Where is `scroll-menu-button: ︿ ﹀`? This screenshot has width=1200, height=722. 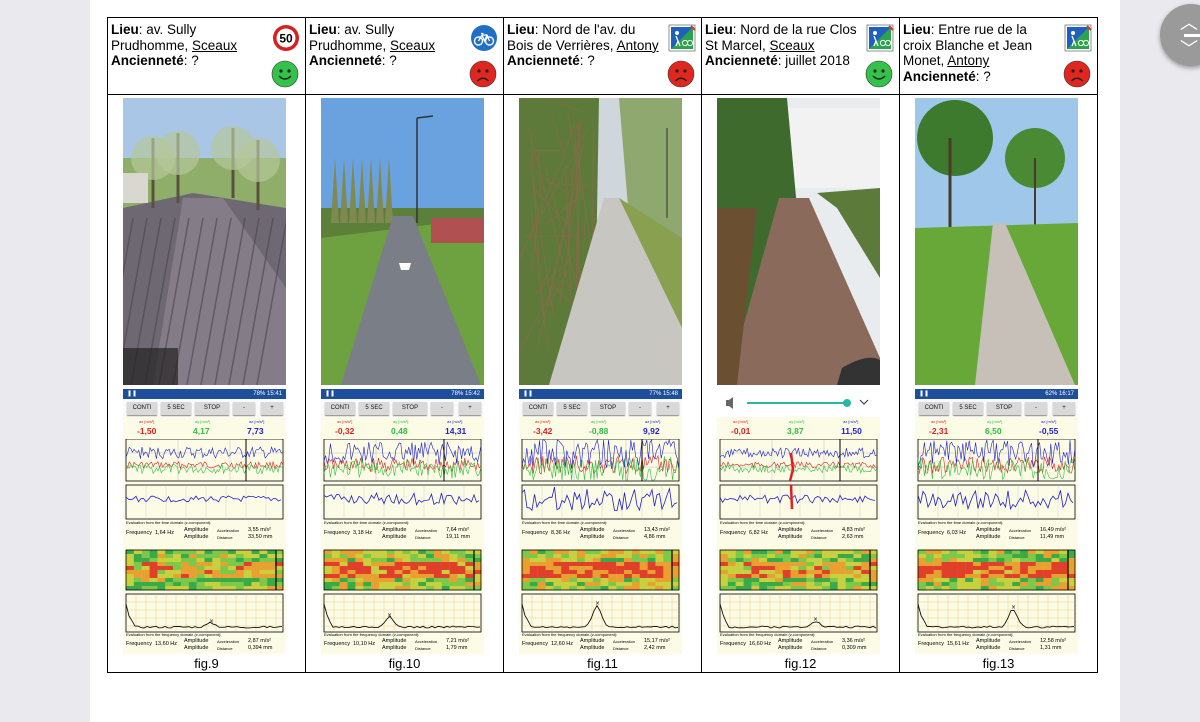
scroll-menu-button: ︿ ﹀ is located at coordinates (1180, 35).